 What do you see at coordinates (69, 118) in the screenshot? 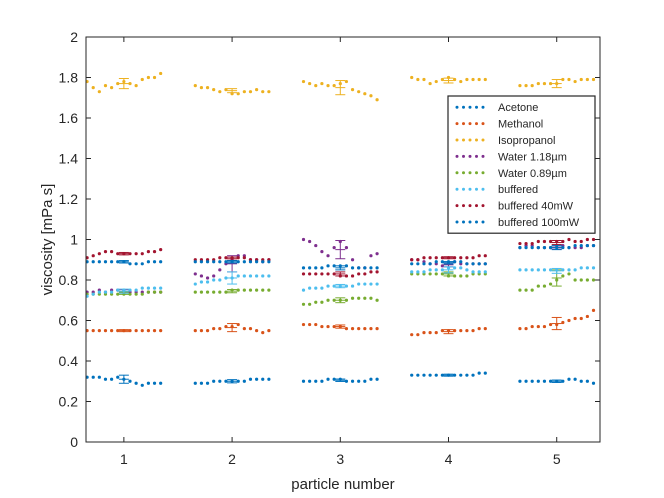
I see `y-tick-label: 1.6` at bounding box center [69, 118].